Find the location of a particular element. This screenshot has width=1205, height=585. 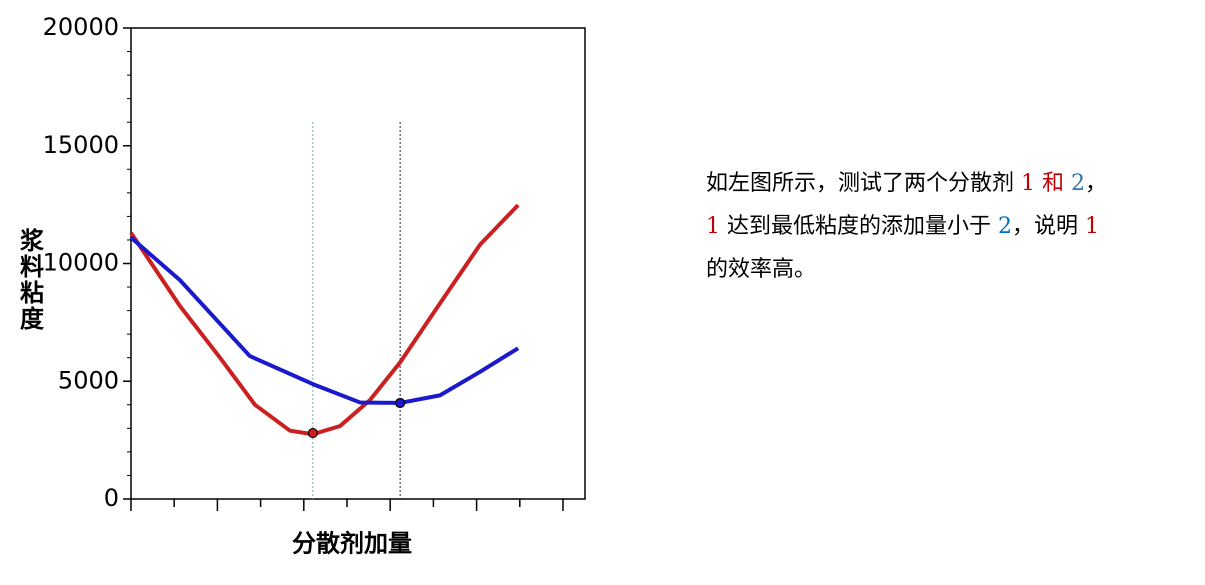

x-axis-label: 分散剂加量 is located at coordinates (352, 543).